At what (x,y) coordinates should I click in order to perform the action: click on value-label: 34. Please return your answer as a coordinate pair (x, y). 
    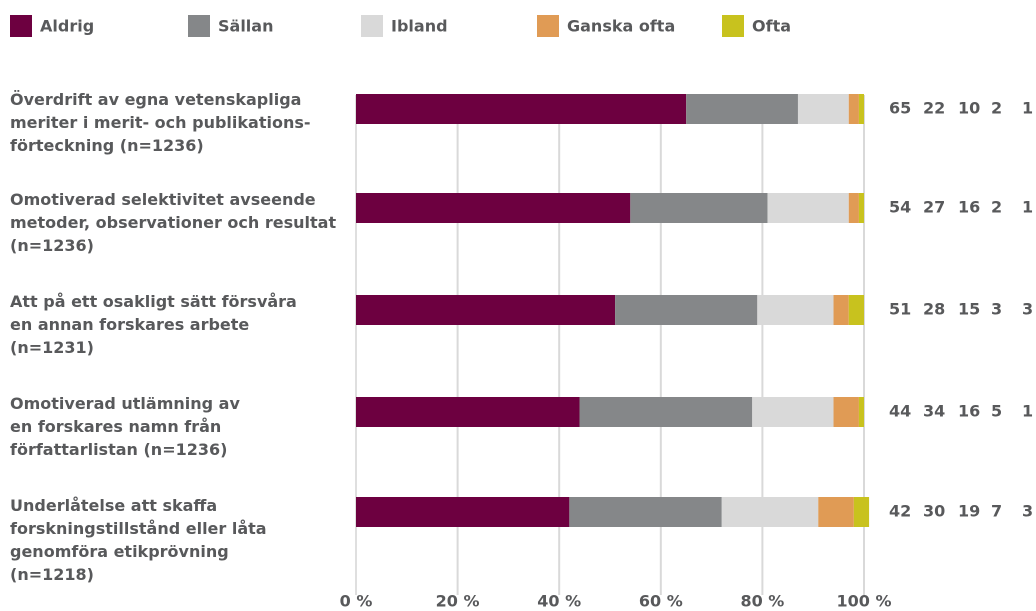
    Looking at the image, I should click on (934, 411).